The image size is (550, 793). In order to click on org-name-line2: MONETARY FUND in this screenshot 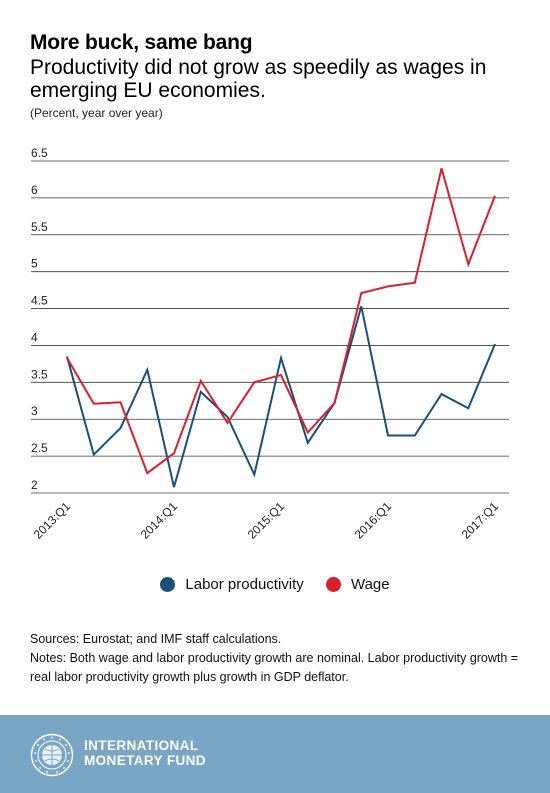, I will do `click(145, 760)`.